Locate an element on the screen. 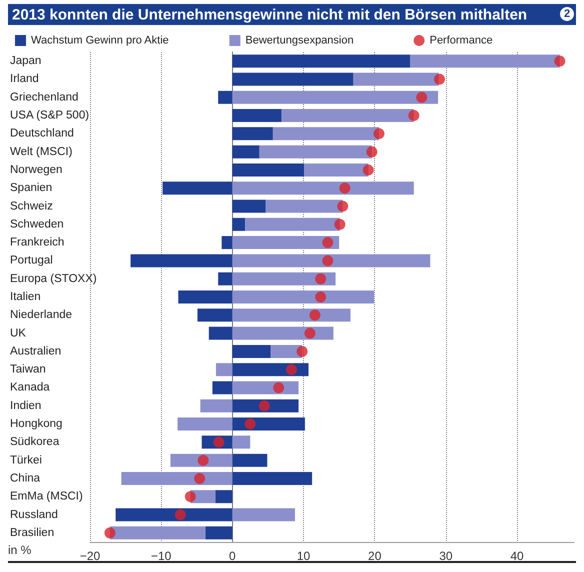 This screenshot has width=584, height=572. legend-label: Bewertungsexpansion is located at coordinates (299, 40).